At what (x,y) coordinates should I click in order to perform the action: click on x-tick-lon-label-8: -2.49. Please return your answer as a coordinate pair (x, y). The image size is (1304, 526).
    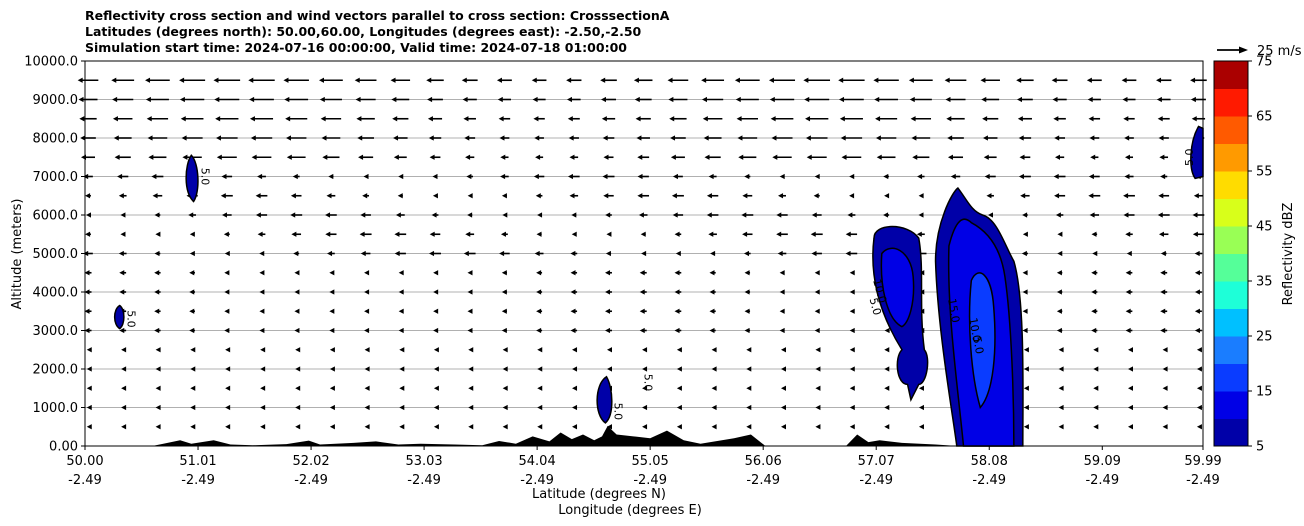
    Looking at the image, I should click on (989, 480).